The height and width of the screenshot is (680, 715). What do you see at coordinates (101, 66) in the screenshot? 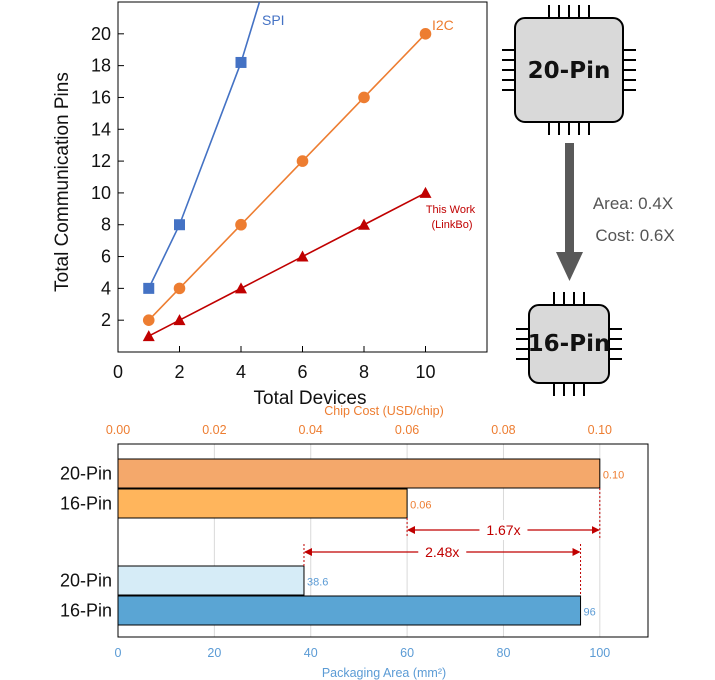
I see `y-tick-label: 18` at bounding box center [101, 66].